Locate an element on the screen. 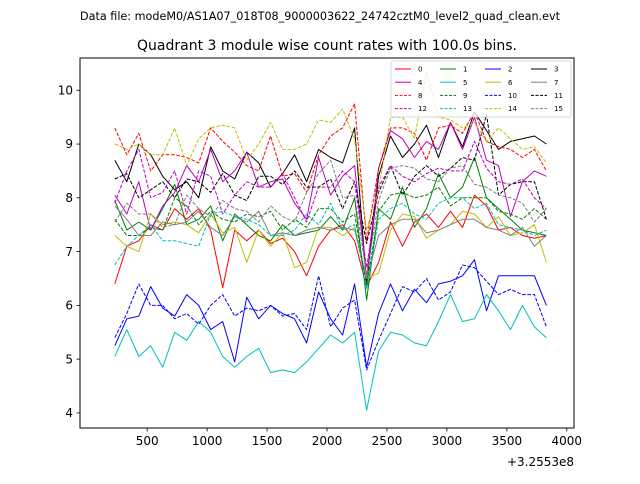 The image size is (640, 484). legend-label-2: 2 is located at coordinates (510, 70).